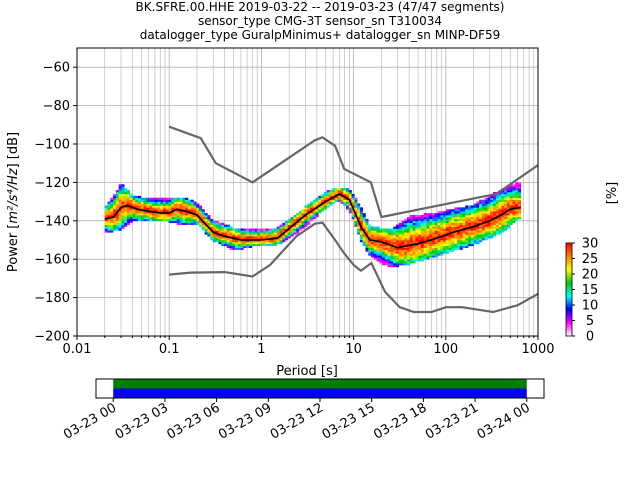 This screenshot has width=640, height=480. What do you see at coordinates (612, 193) in the screenshot?
I see `colorbar-label: [%]` at bounding box center [612, 193].